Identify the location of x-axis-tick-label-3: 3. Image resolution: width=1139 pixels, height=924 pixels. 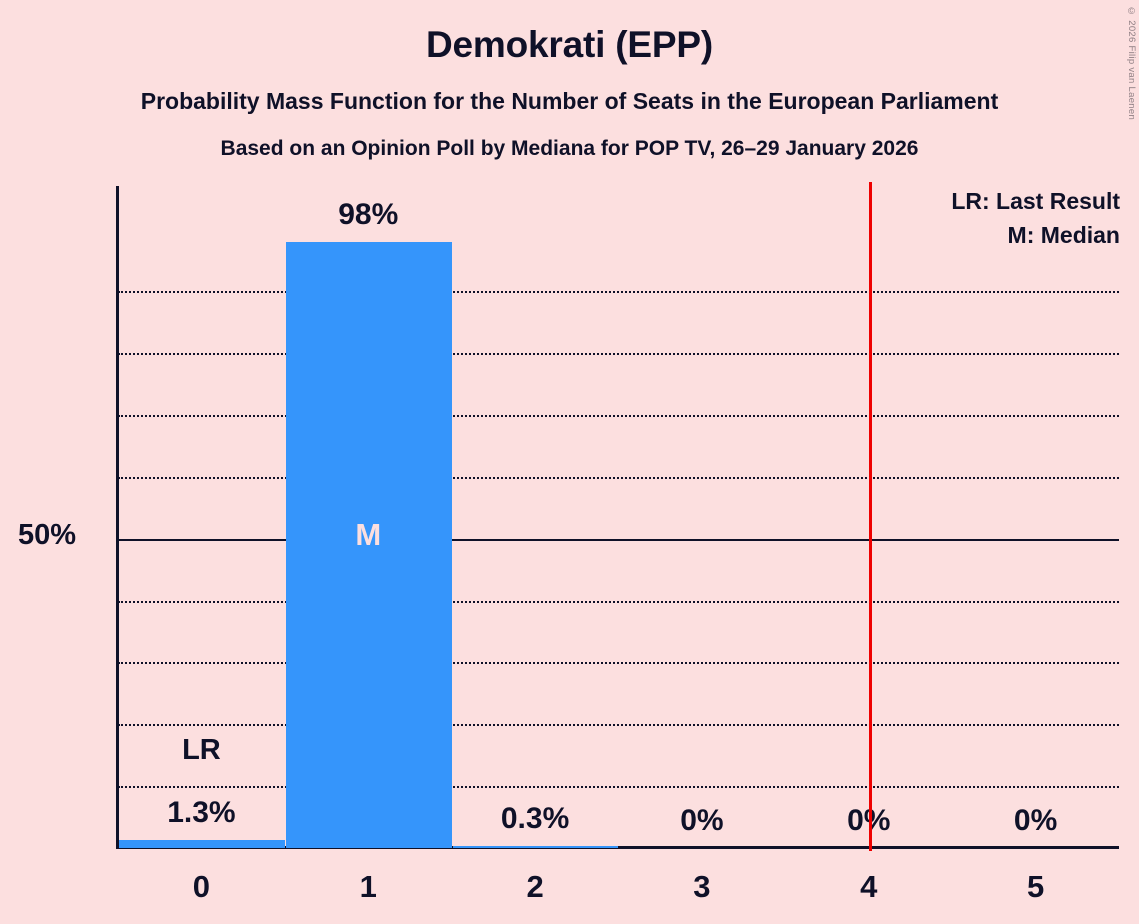
(702, 886).